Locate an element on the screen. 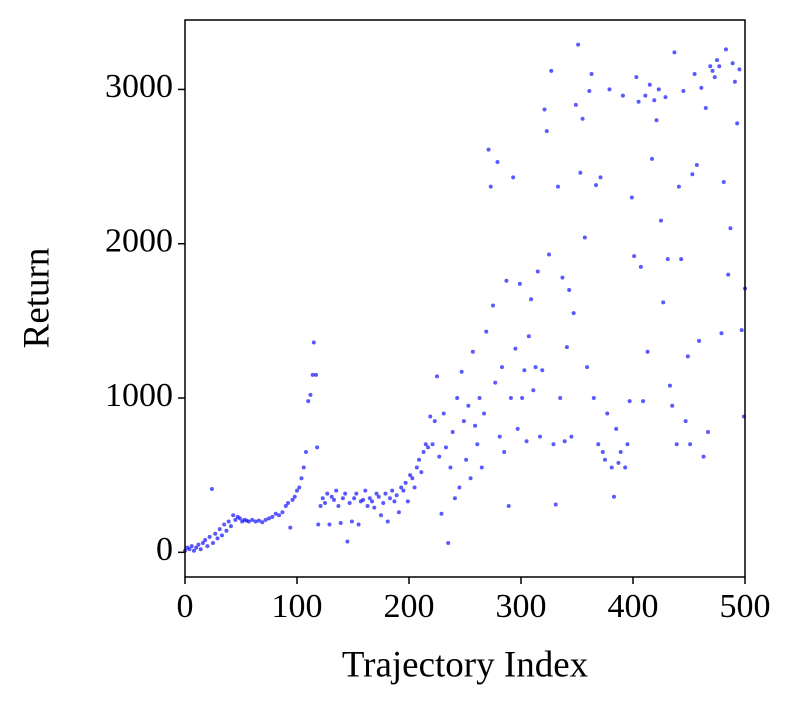  y-tick-label: 0 is located at coordinates (164, 549).